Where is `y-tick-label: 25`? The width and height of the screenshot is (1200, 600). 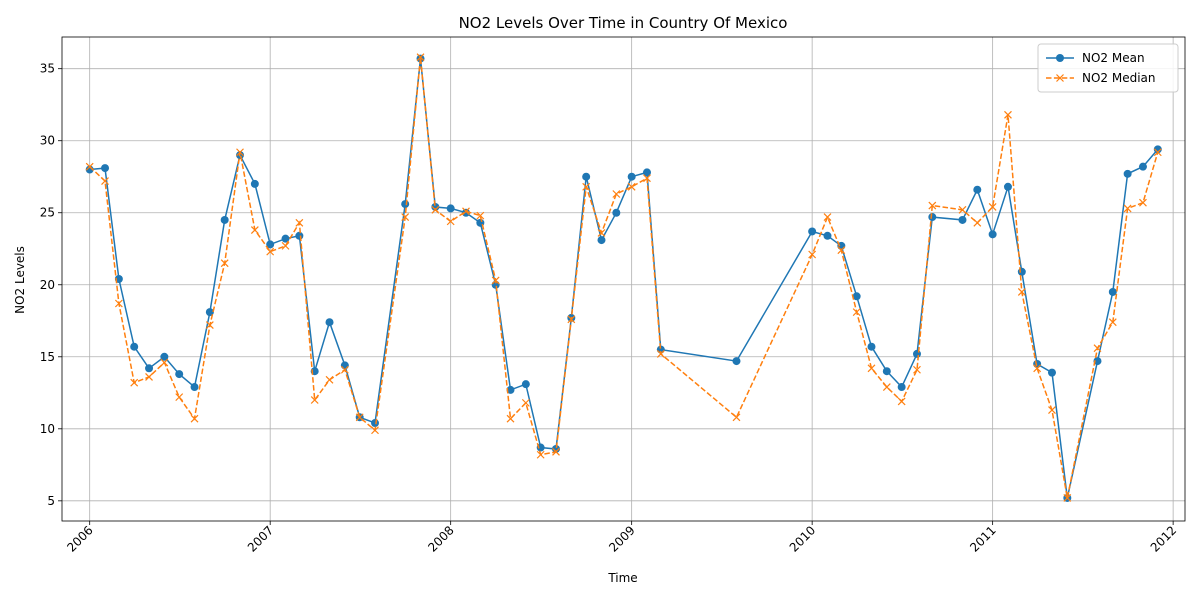
y-tick-label: 25 is located at coordinates (47, 213).